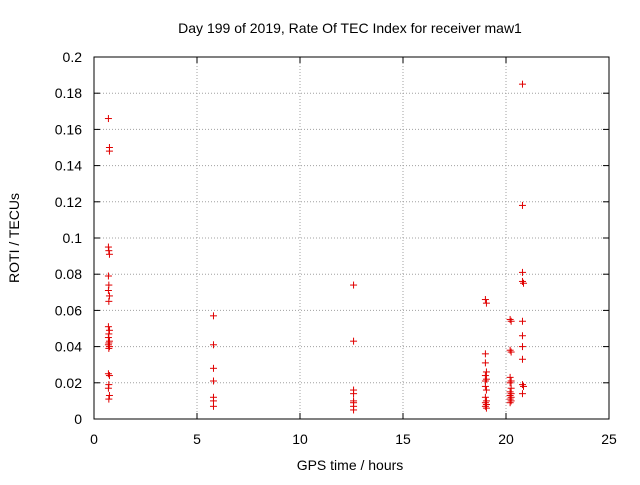  What do you see at coordinates (350, 465) in the screenshot?
I see `x-axis-label: GPS time / hours` at bounding box center [350, 465].